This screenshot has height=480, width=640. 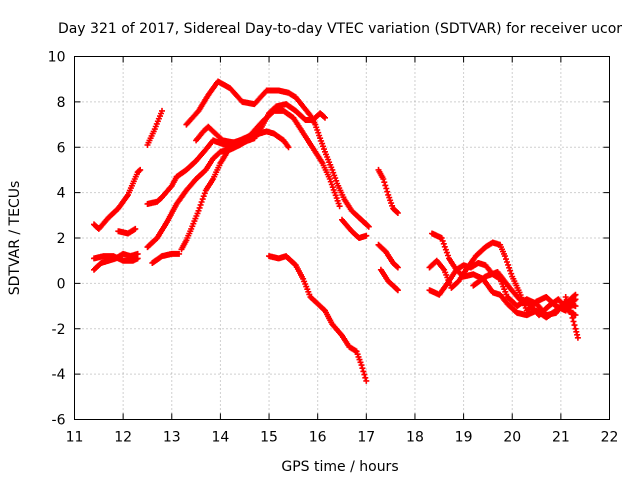 What do you see at coordinates (123, 438) in the screenshot?
I see `x-tick-label: 12` at bounding box center [123, 438].